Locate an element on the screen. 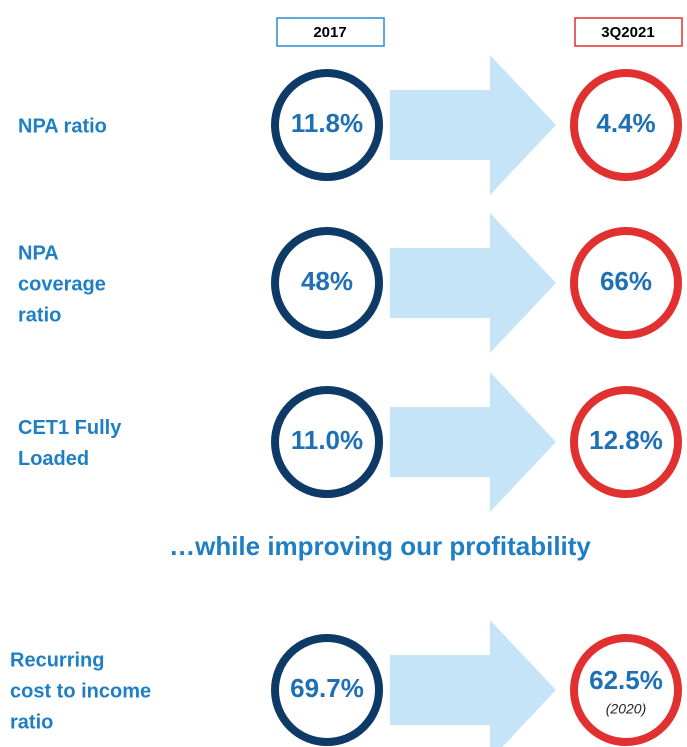 The height and width of the screenshot is (747, 687). value-from: 48% is located at coordinates (327, 281).